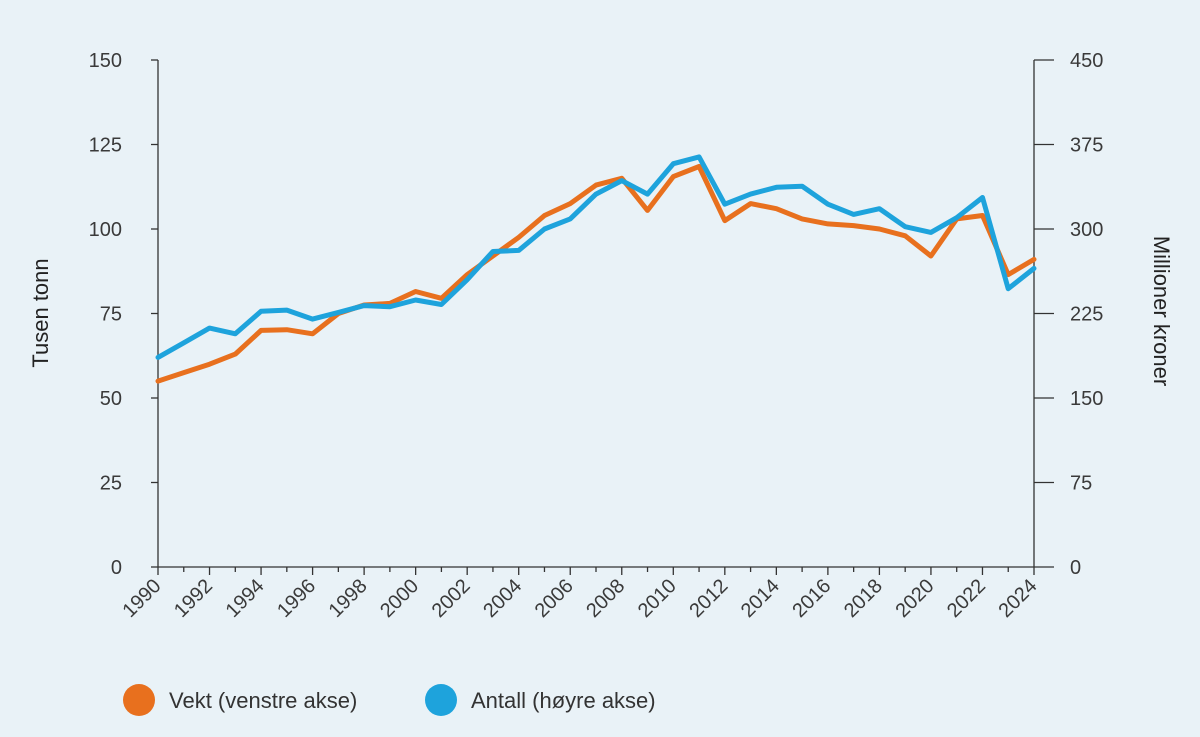 Image resolution: width=1200 pixels, height=737 pixels. I want to click on right-axis-tick-label: 75, so click(1081, 484).